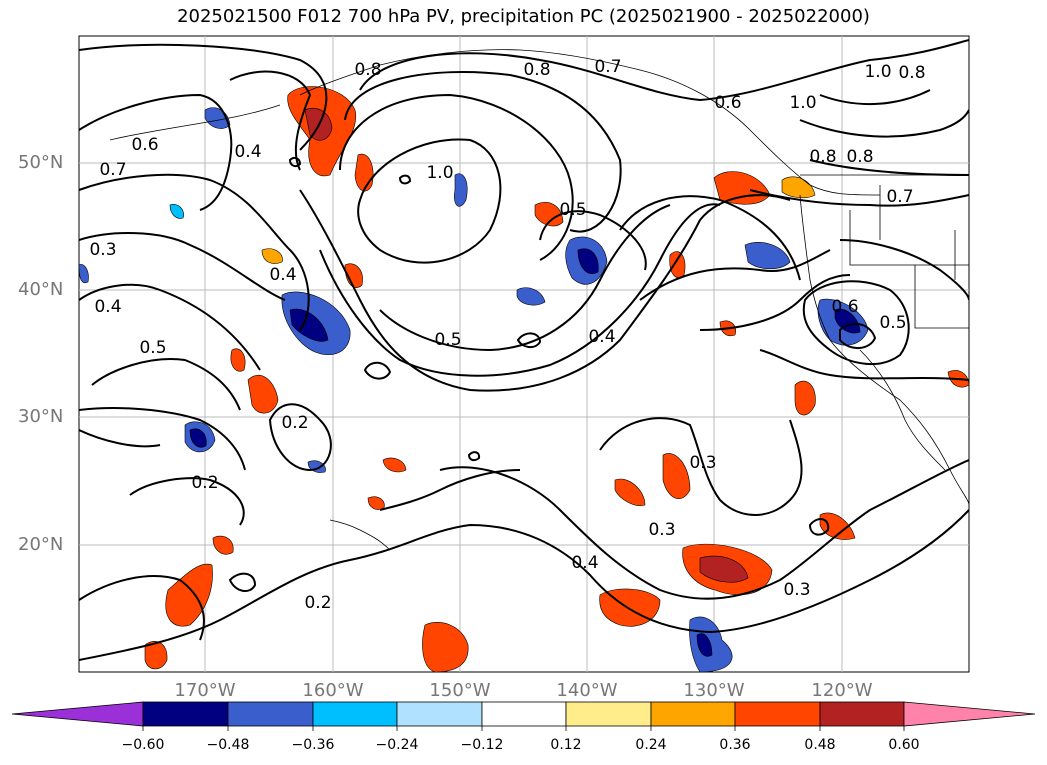 Image resolution: width=1047 pixels, height=765 pixels. I want to click on hawaii, so click(360, 535).